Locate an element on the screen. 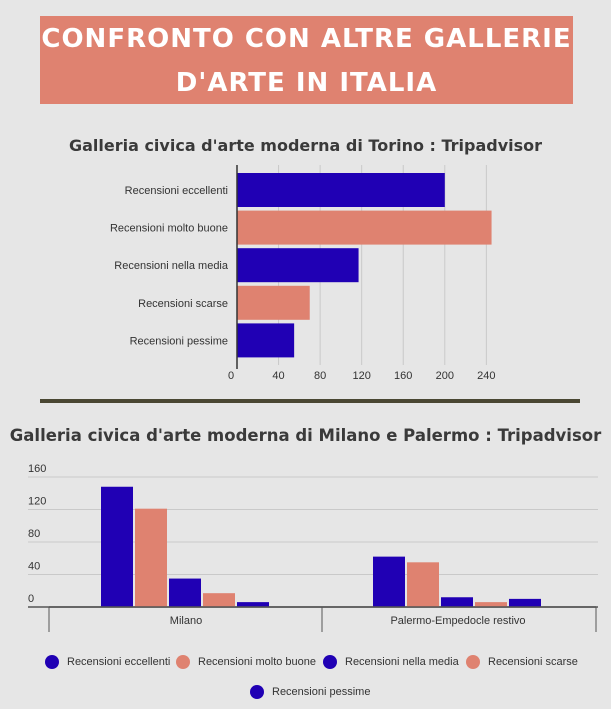  legend-item: Recensioni eccellenti is located at coordinates (107, 662).